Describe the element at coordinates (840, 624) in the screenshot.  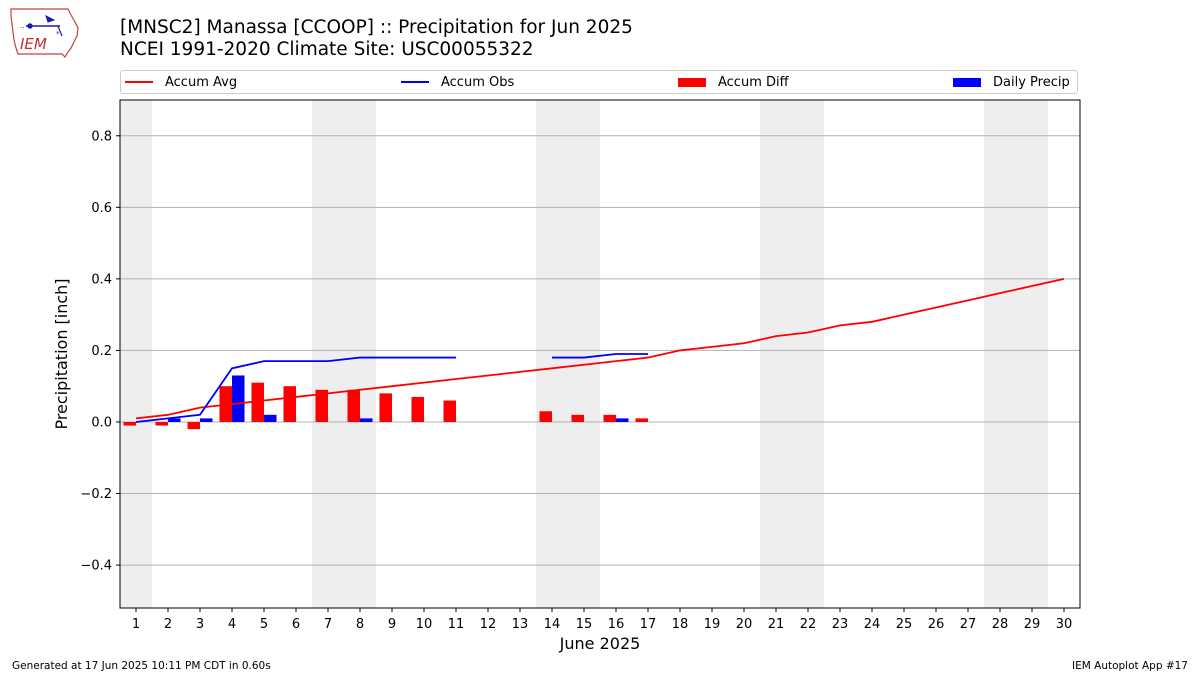
I see `x-tick-label: 23` at that location.